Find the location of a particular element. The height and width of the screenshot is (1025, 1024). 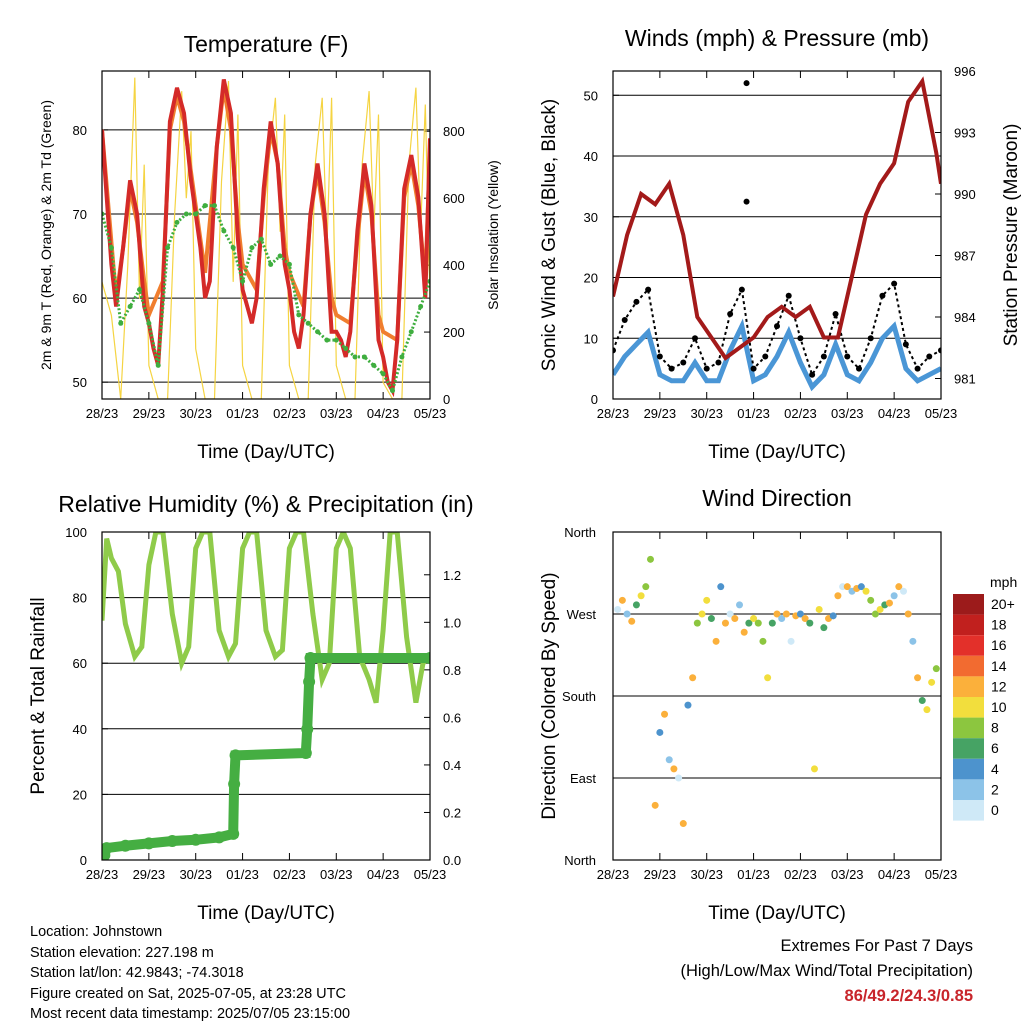

y-axis-label: 2m & 9m T (Red, Orange) & 2m Td (Green) is located at coordinates (46, 235).